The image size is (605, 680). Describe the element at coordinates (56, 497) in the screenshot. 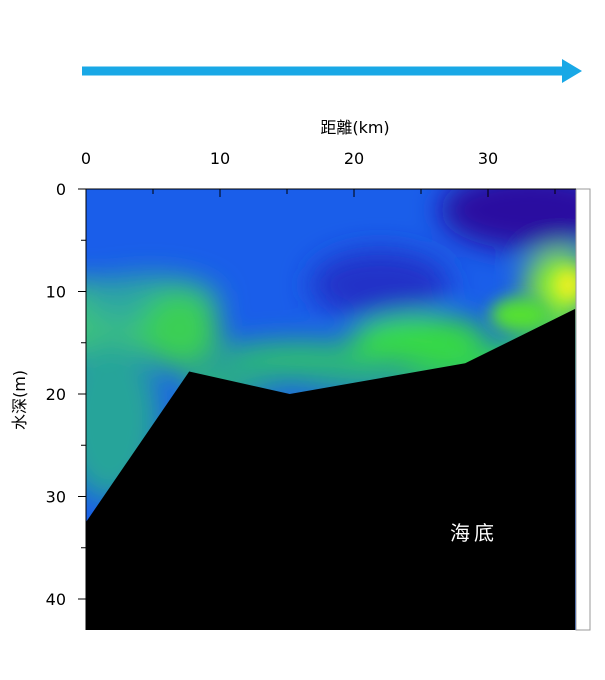

I see `y-tick-label: 30` at that location.